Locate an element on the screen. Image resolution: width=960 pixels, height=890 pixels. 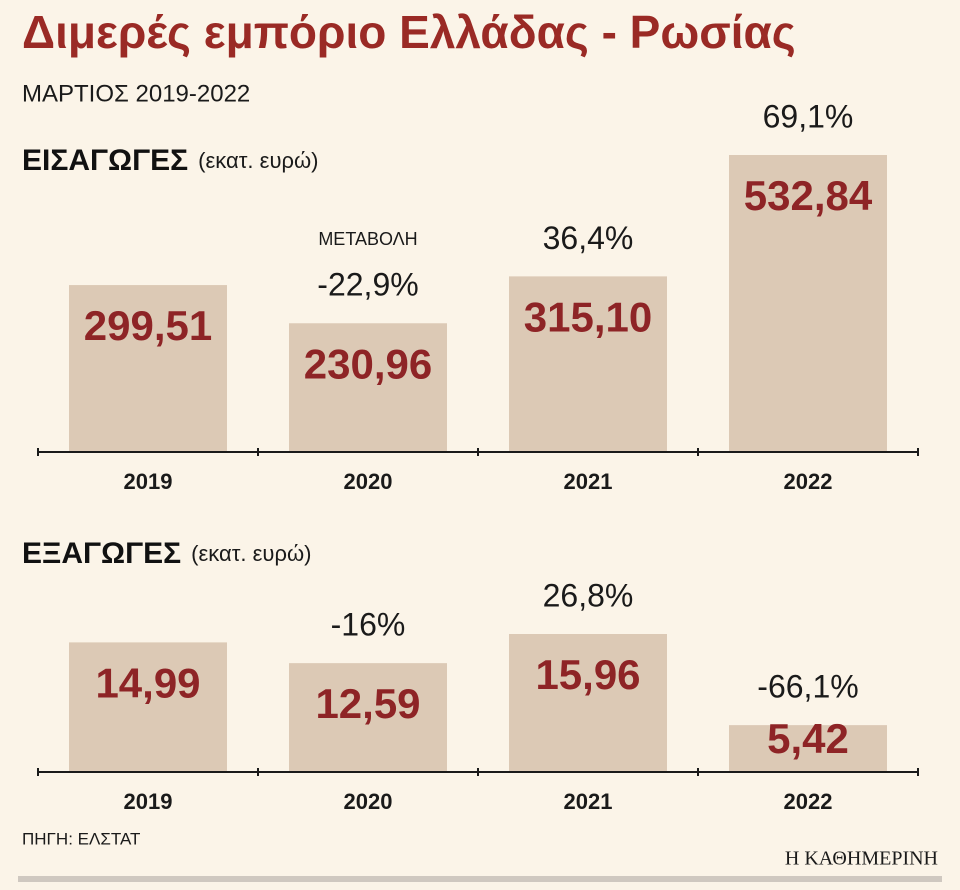
chart-title: ΕΙΣΑΓΩΓΕΣ is located at coordinates (105, 160).